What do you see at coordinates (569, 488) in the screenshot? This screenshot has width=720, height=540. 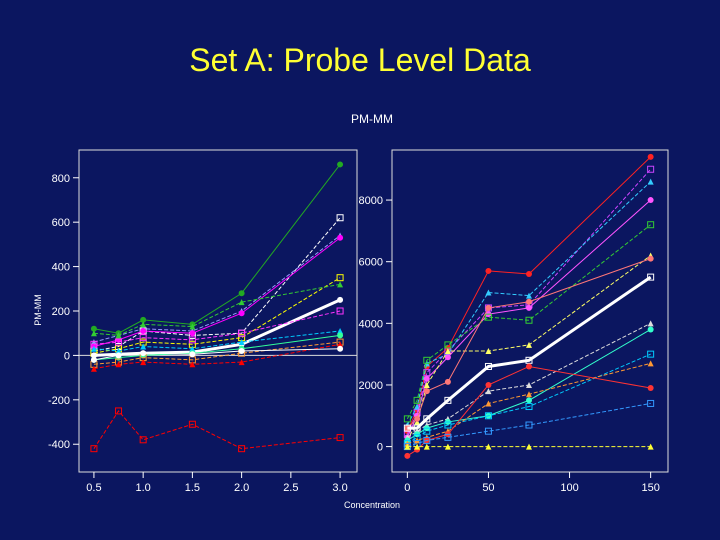 I see `x-tick-label: 100` at bounding box center [569, 488].